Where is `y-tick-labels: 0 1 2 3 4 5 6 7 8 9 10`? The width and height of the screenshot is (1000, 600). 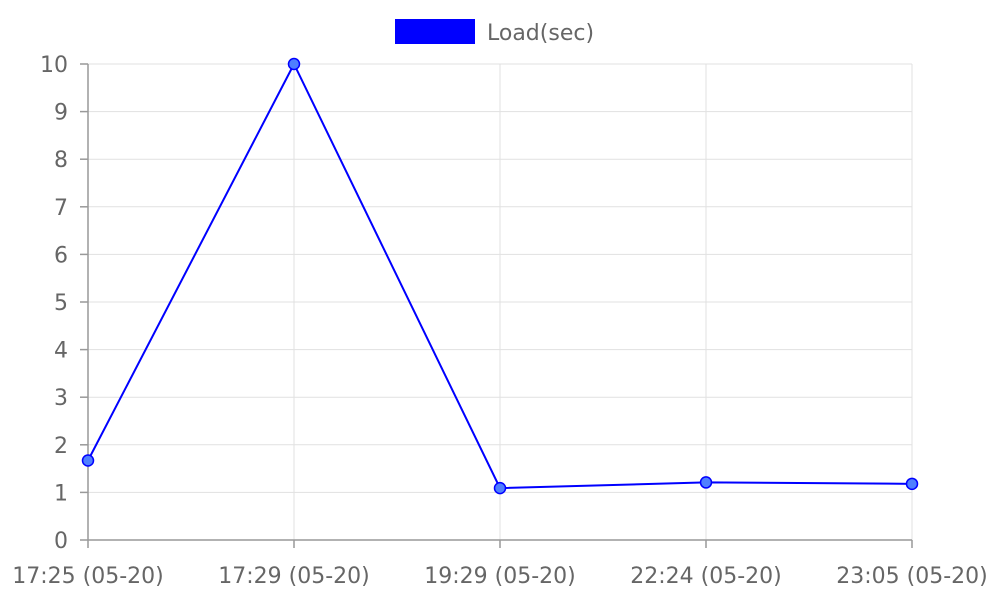 y-tick-labels: 0 1 2 3 4 5 6 7 8 9 10 is located at coordinates (54, 303).